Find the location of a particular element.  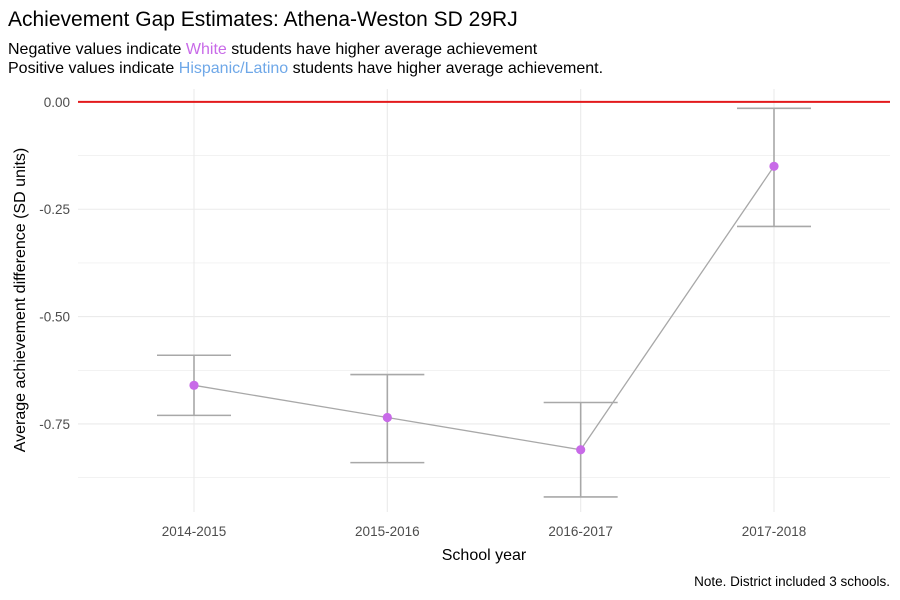

subtitle-line-1-suffix: students have higher average achievement is located at coordinates (382, 49).